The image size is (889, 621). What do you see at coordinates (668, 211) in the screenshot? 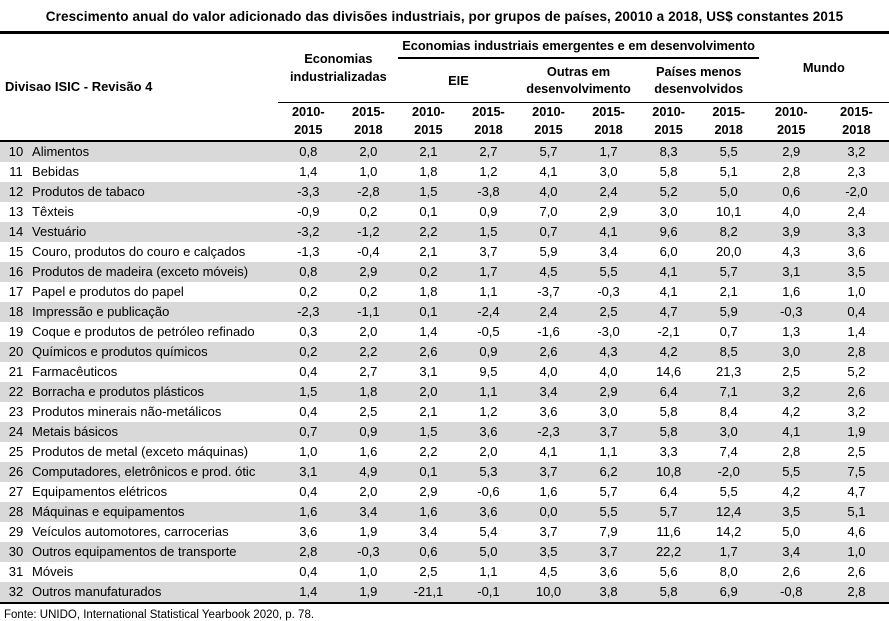
I see `cell-value: 3,0` at bounding box center [668, 211].